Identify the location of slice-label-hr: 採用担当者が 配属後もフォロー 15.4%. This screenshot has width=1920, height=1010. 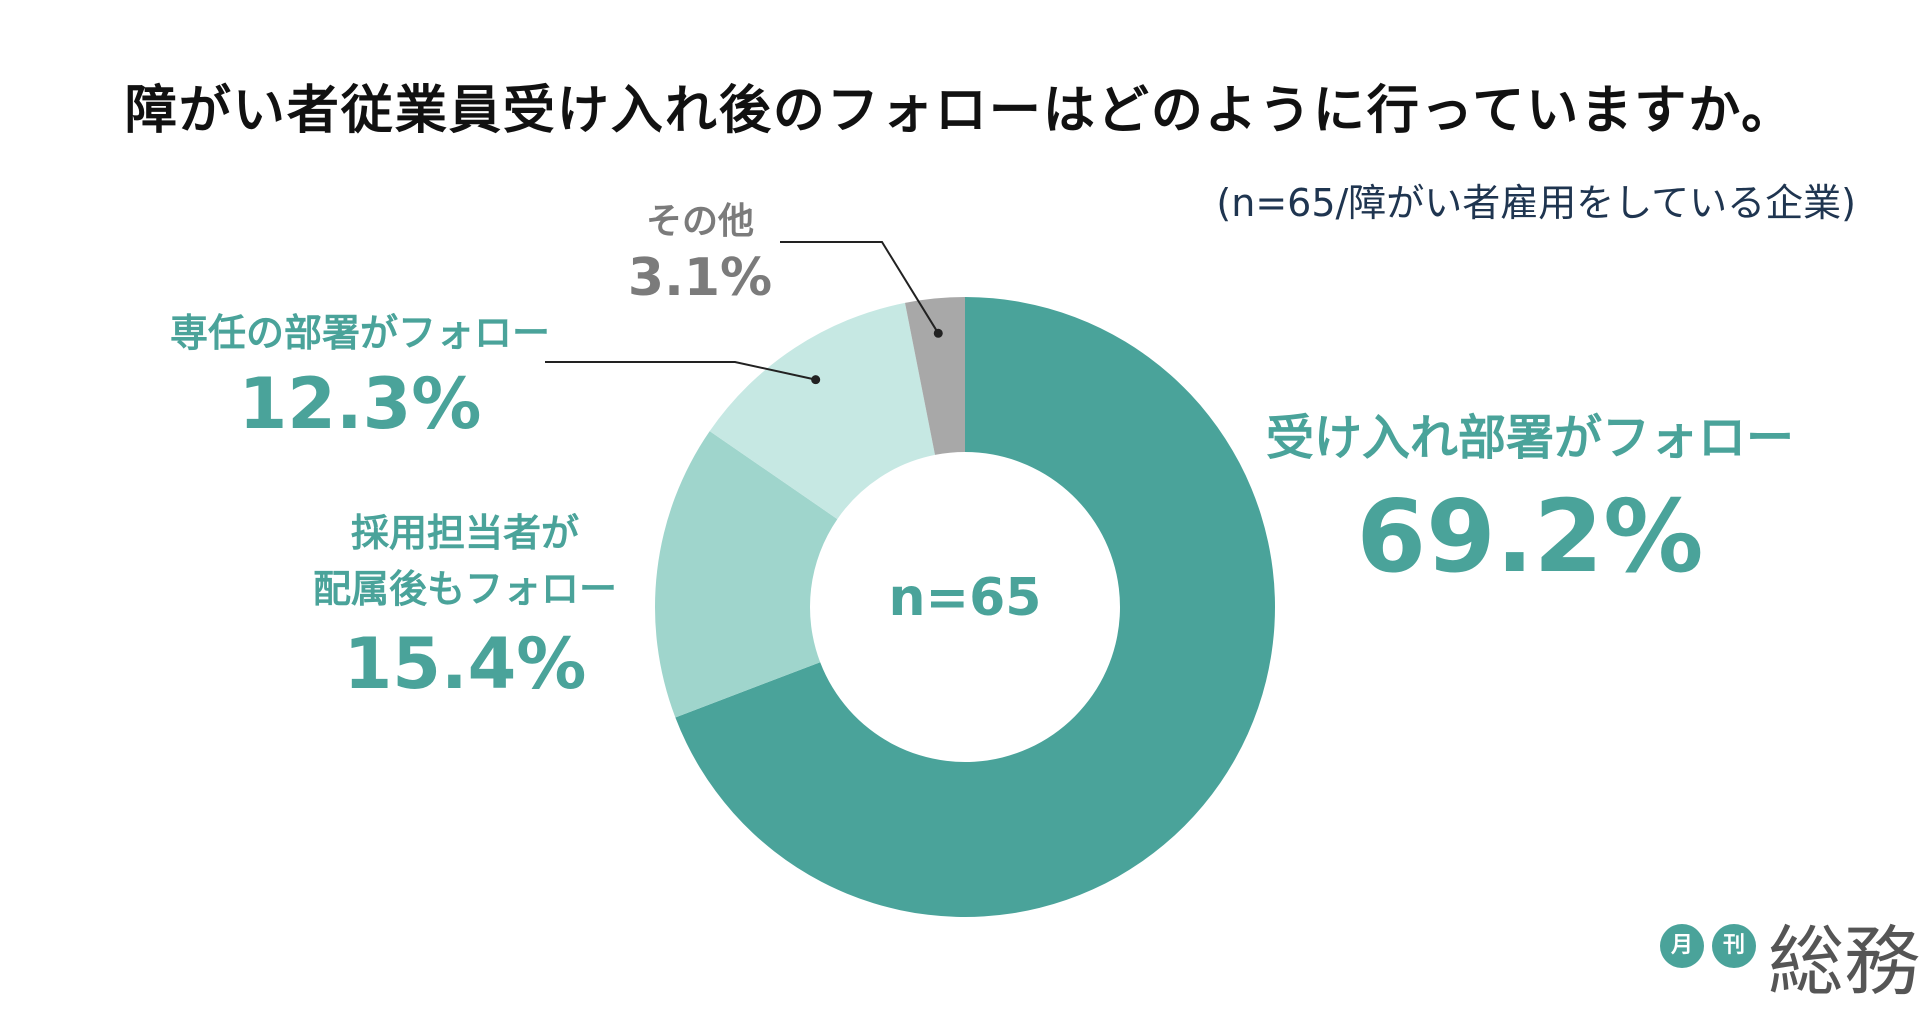
(465, 605).